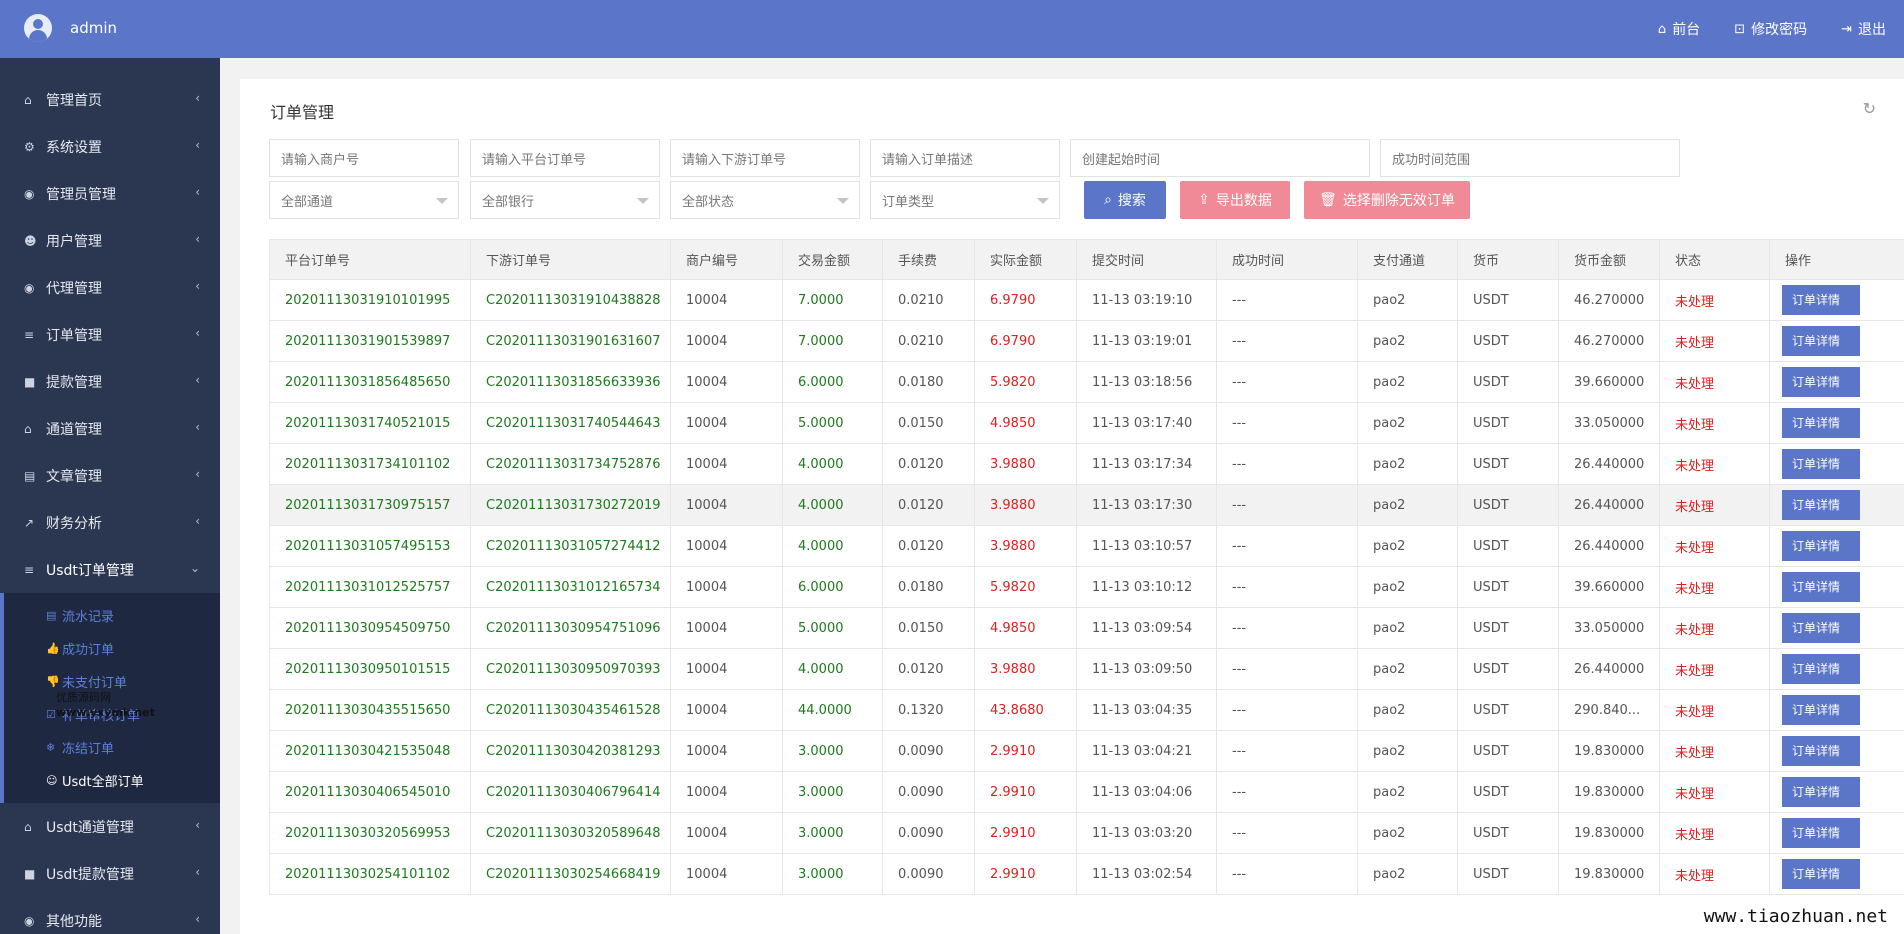 The height and width of the screenshot is (934, 1904). I want to click on sidebar-item-8: ▤ 文章管理 ‹, so click(110, 475).